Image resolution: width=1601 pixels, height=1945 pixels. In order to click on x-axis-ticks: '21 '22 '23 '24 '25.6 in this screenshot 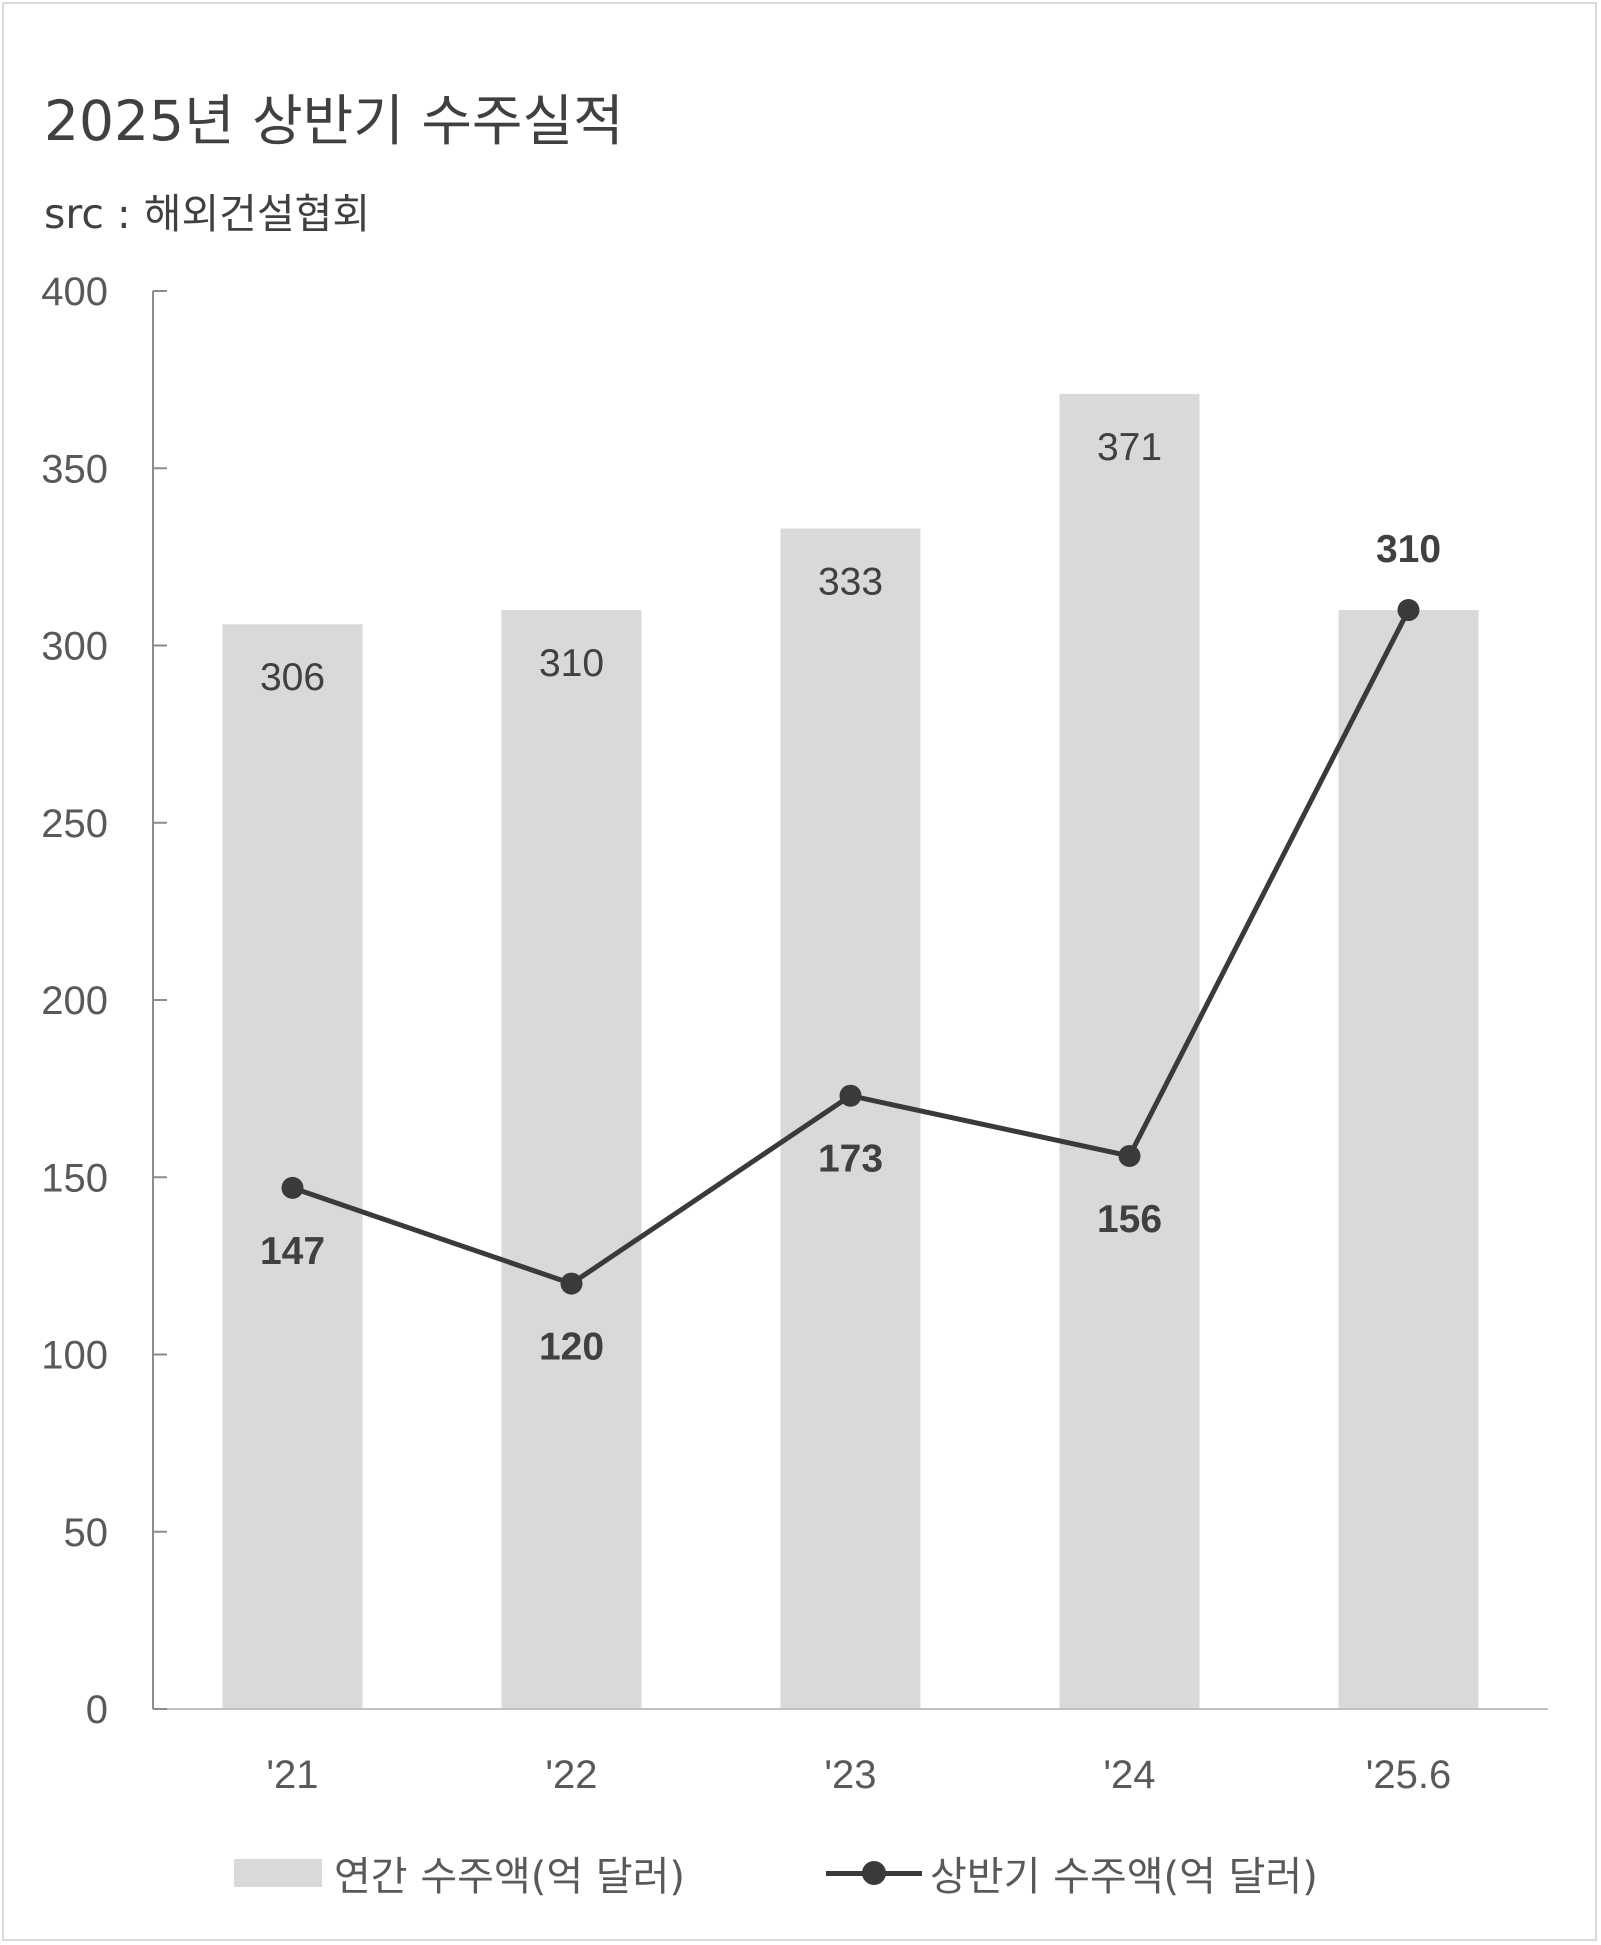, I will do `click(858, 1775)`.